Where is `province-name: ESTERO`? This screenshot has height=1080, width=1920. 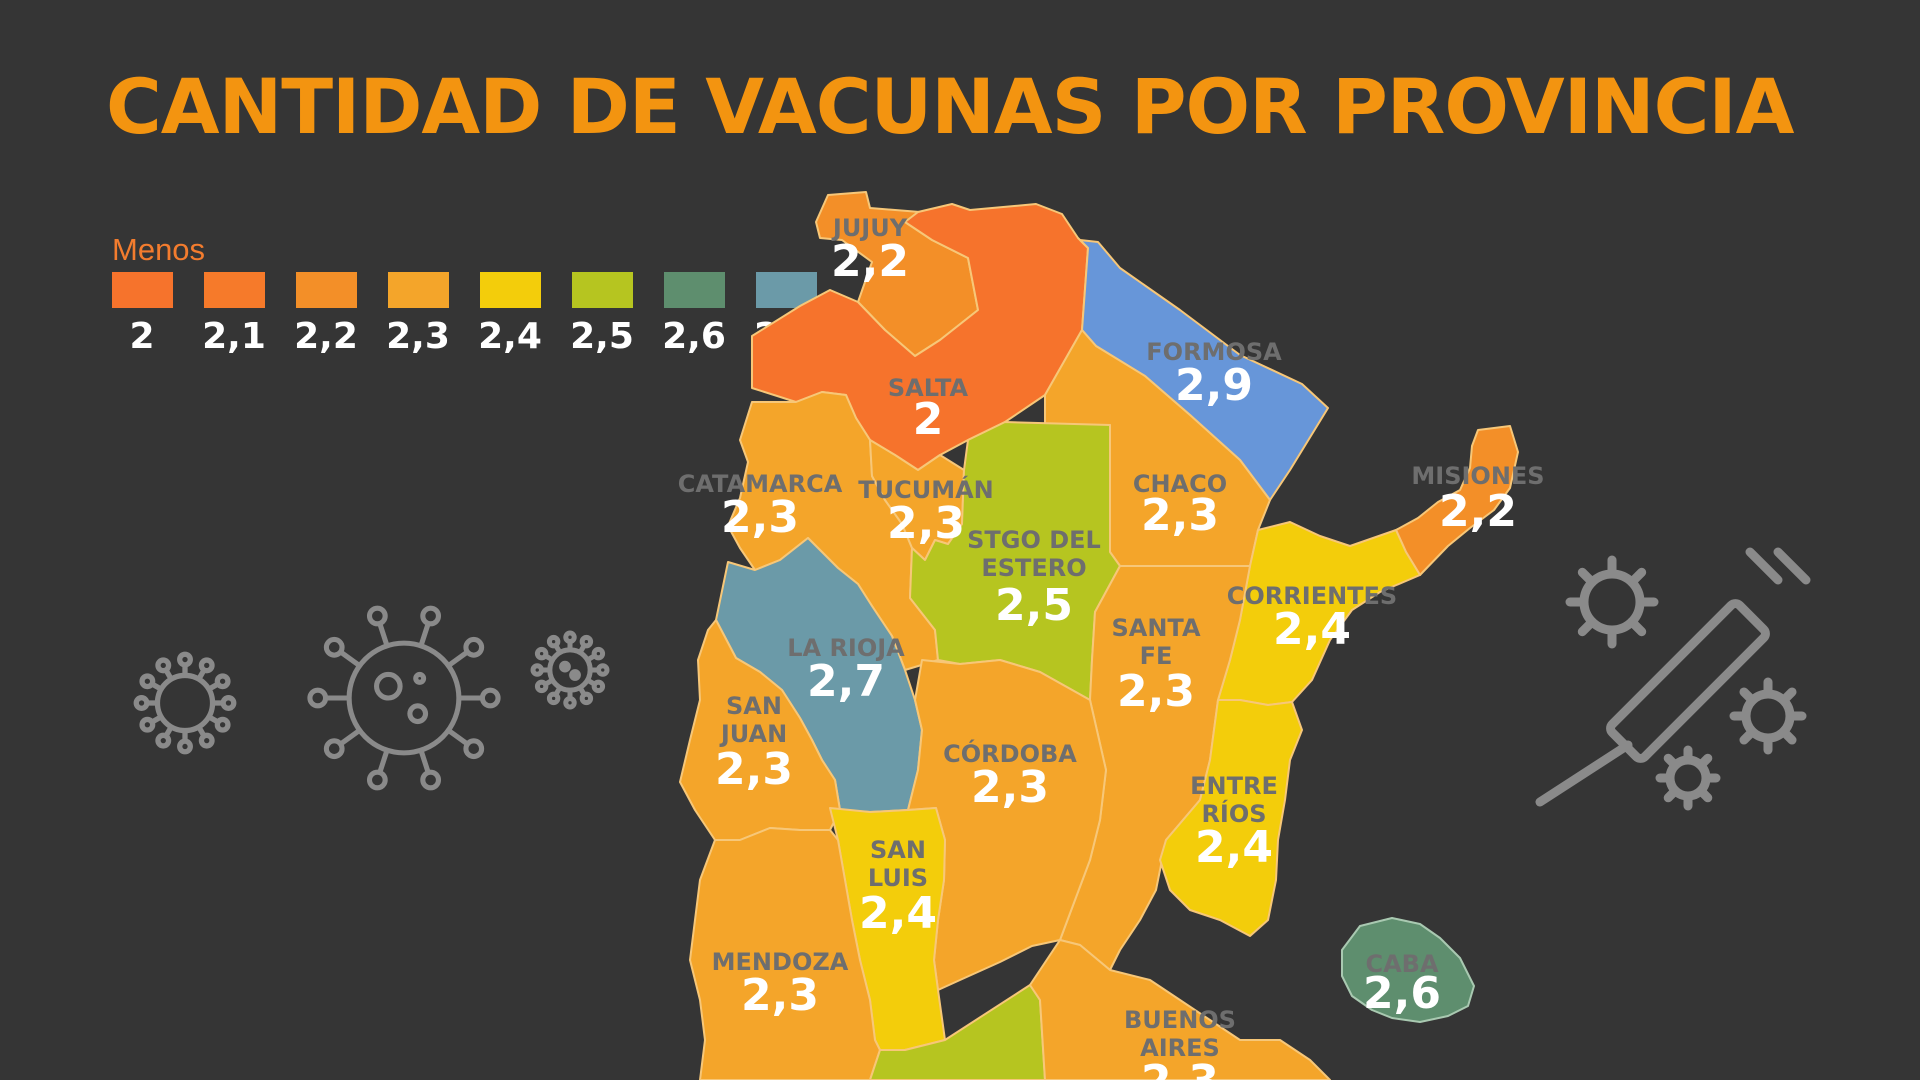 province-name: ESTERO is located at coordinates (1033, 568).